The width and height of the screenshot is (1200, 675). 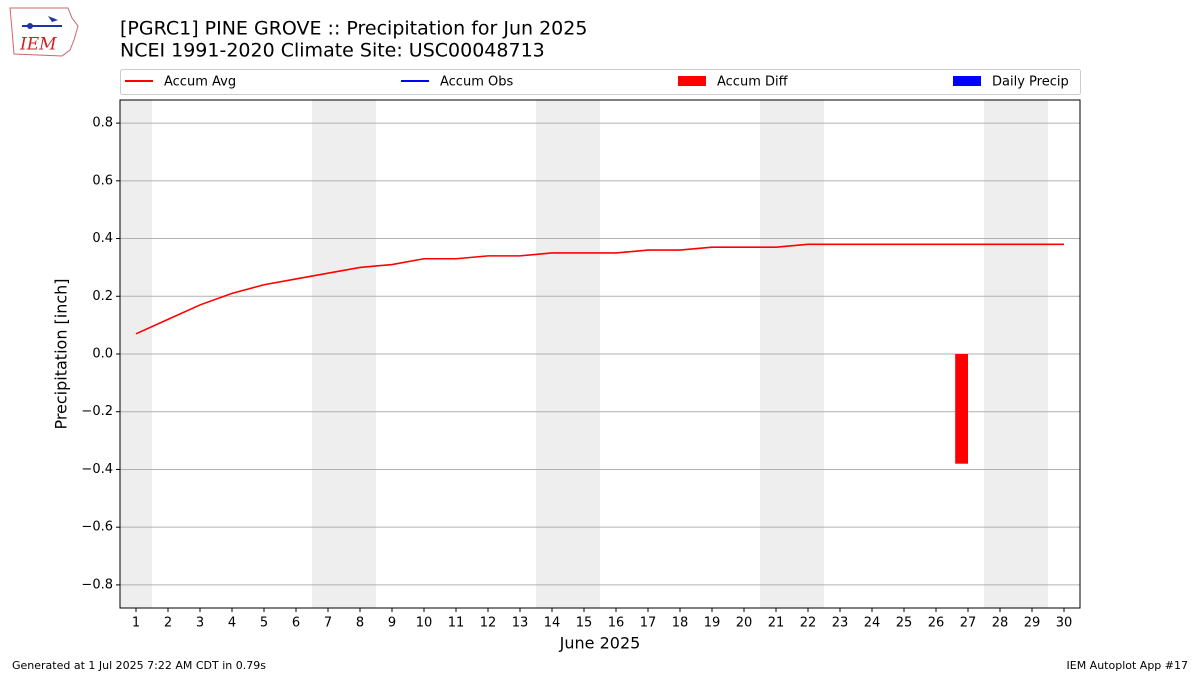 What do you see at coordinates (872, 623) in the screenshot?
I see `x-tick-label: 24` at bounding box center [872, 623].